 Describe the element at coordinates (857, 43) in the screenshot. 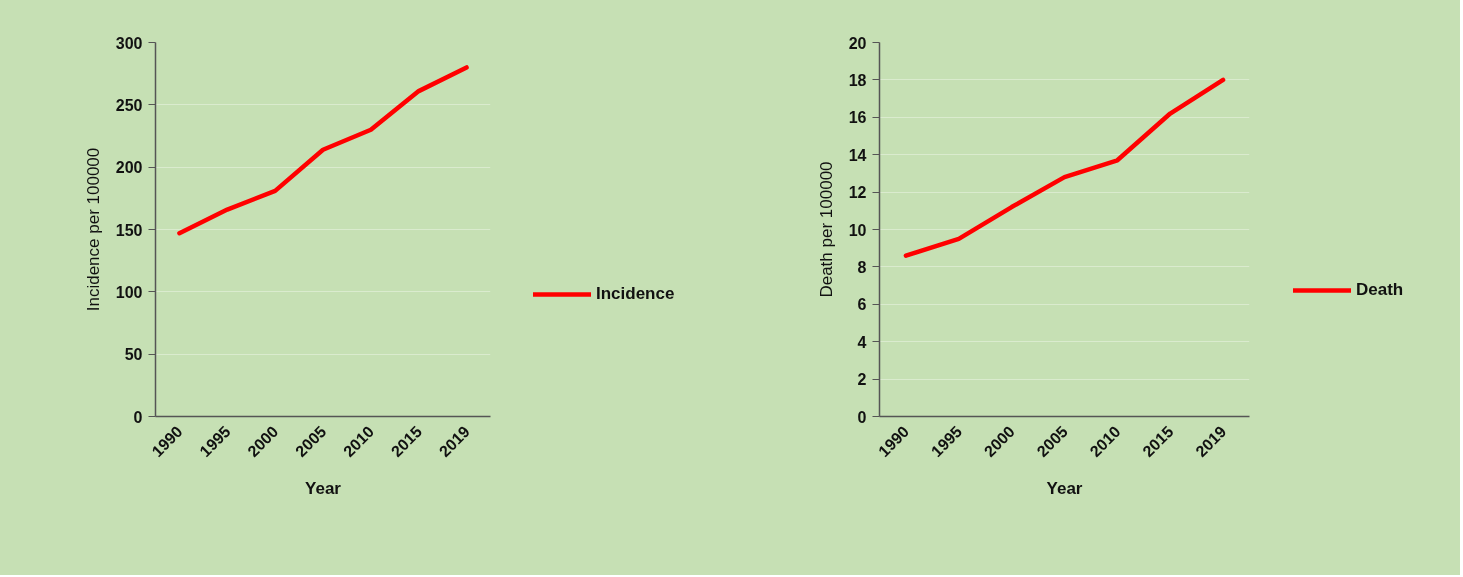

I see `y-tick-label: 20` at that location.